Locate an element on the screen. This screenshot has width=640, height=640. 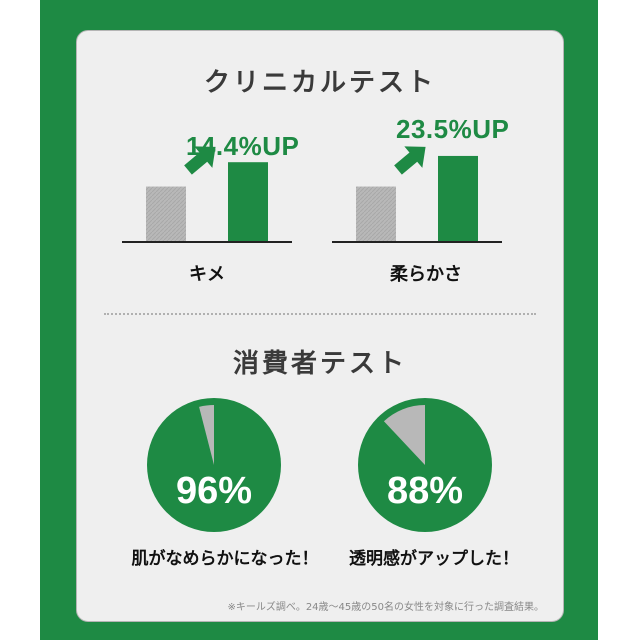
clinical-test-title: クリニカルテスト is located at coordinates (319, 83).